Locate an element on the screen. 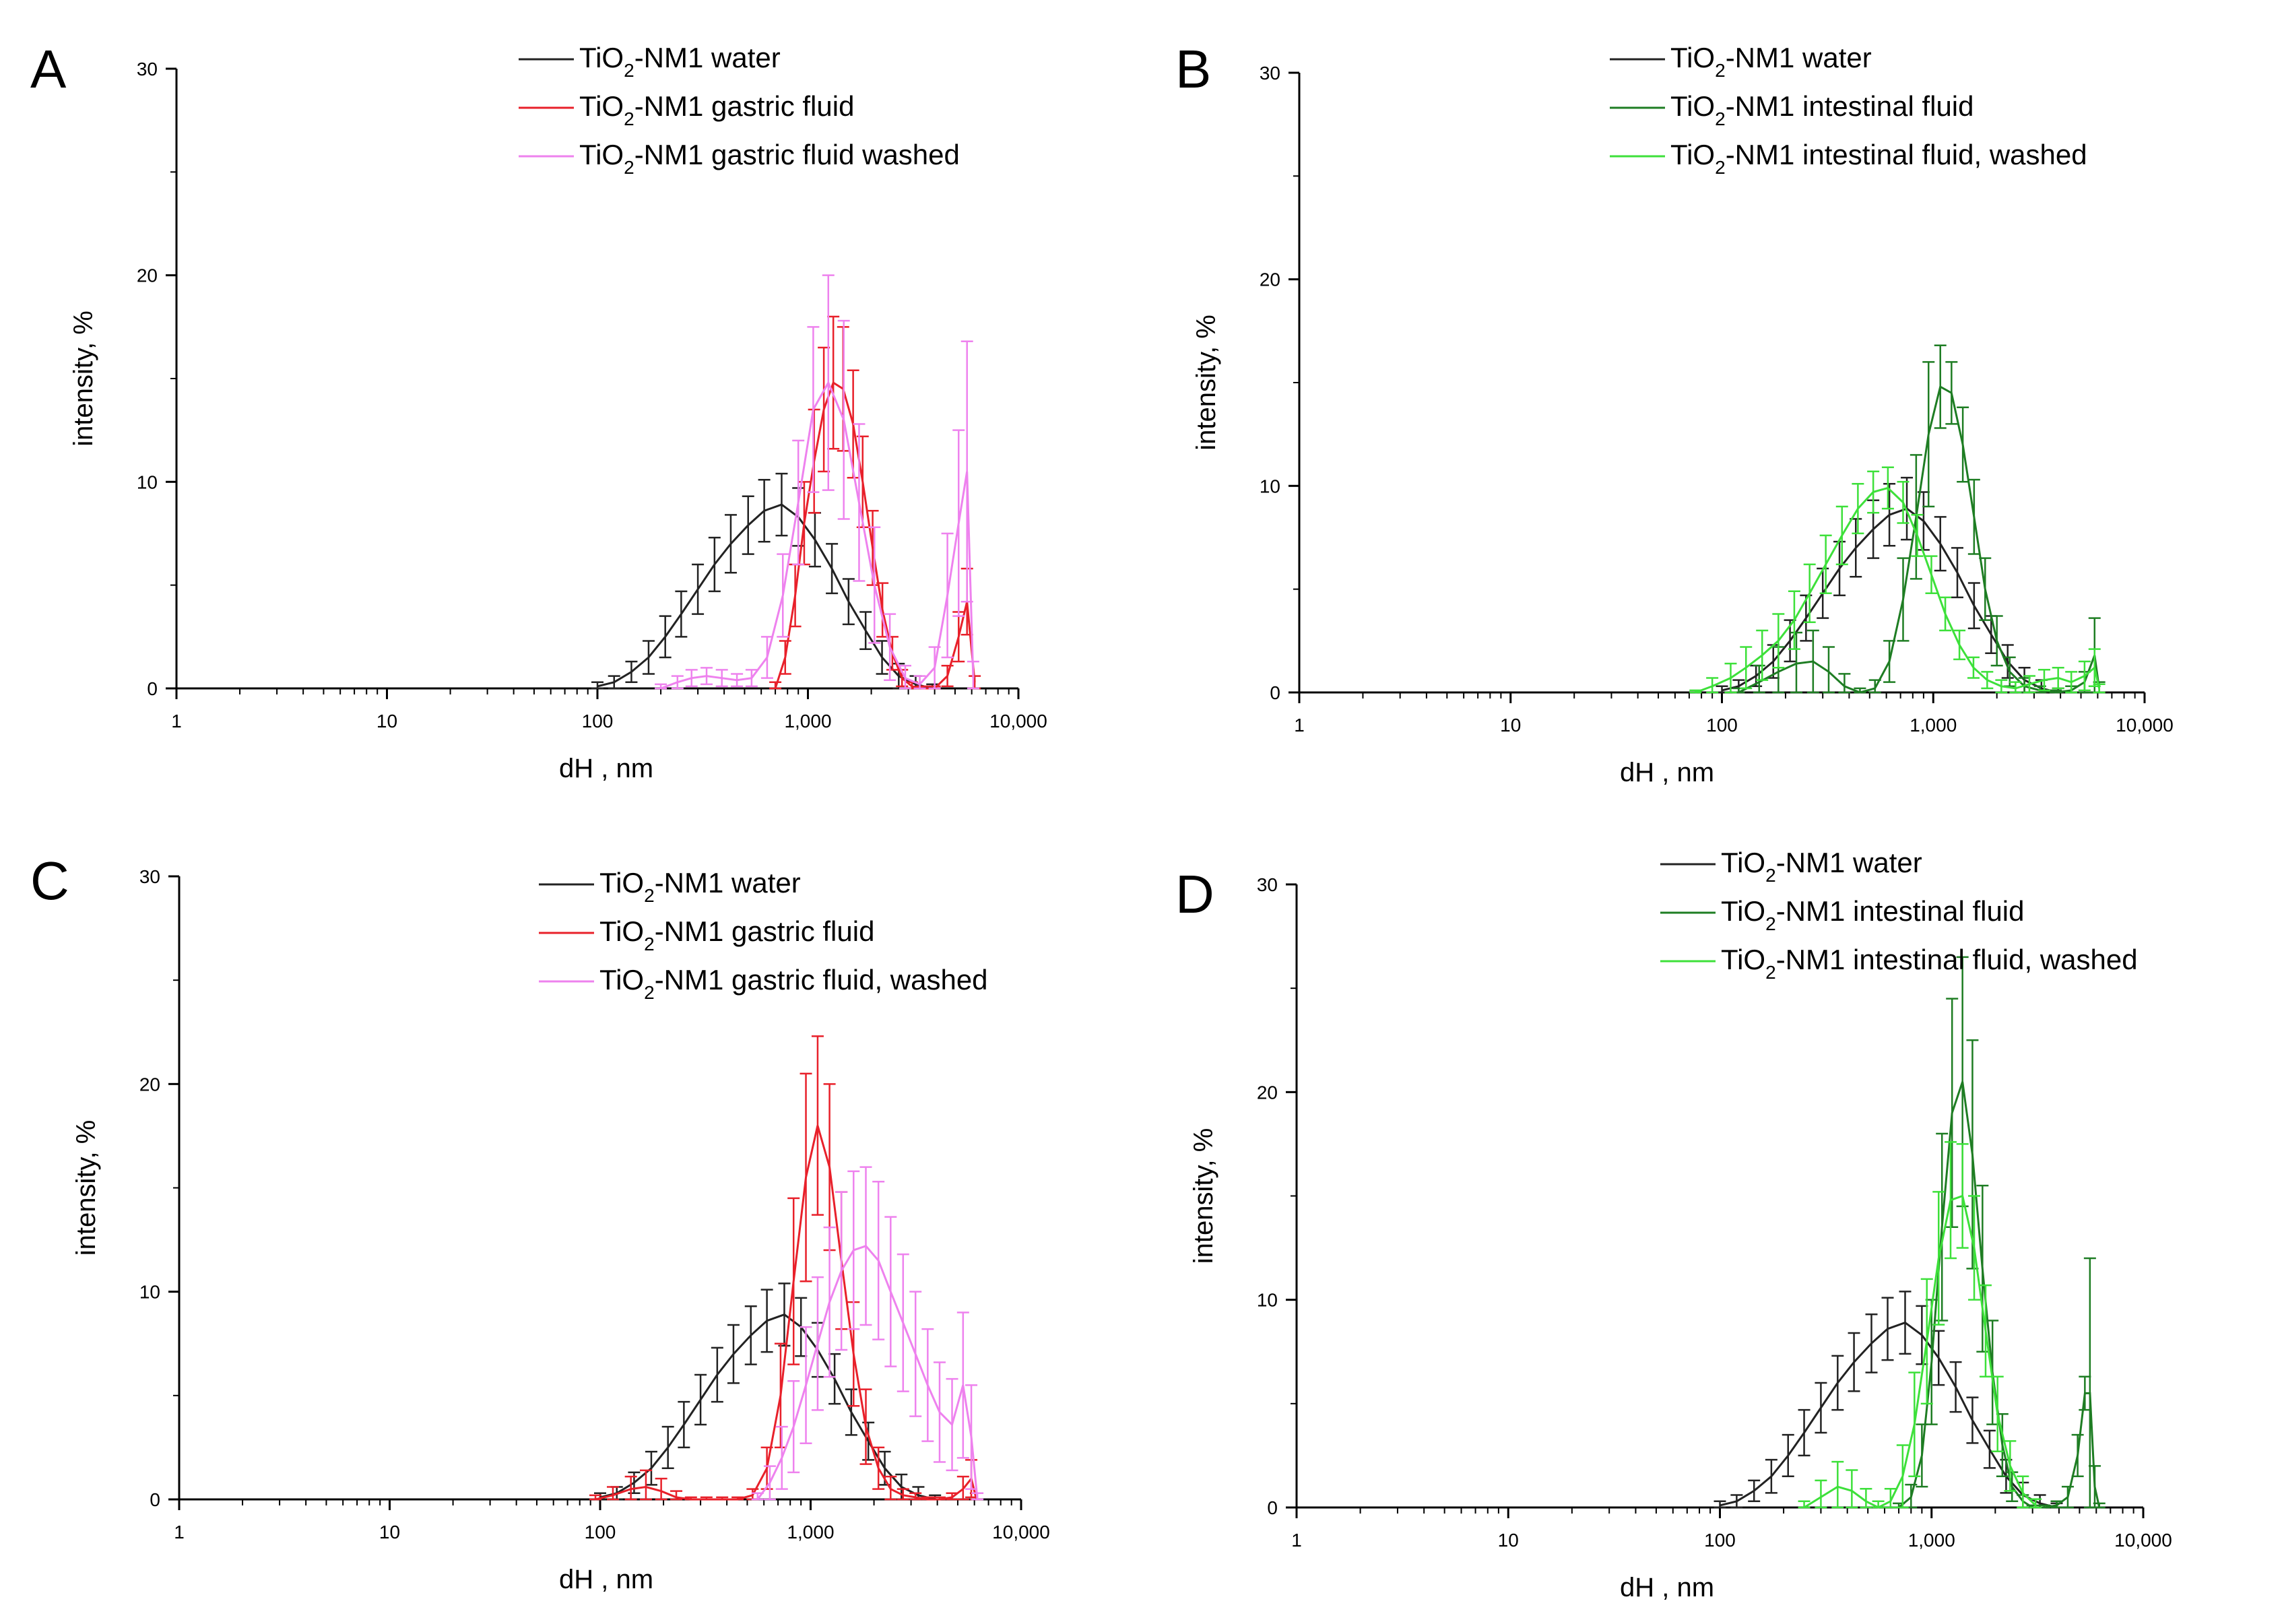 This screenshot has width=2284, height=1624. panel-letter: B is located at coordinates (1193, 69).